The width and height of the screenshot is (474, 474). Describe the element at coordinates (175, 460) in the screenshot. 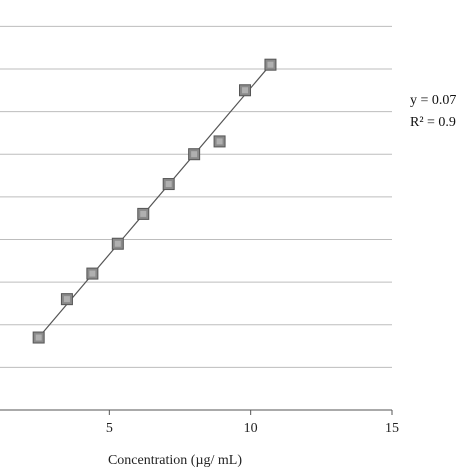

I see `x-axis-title: Concentration (µg/ mL)` at that location.